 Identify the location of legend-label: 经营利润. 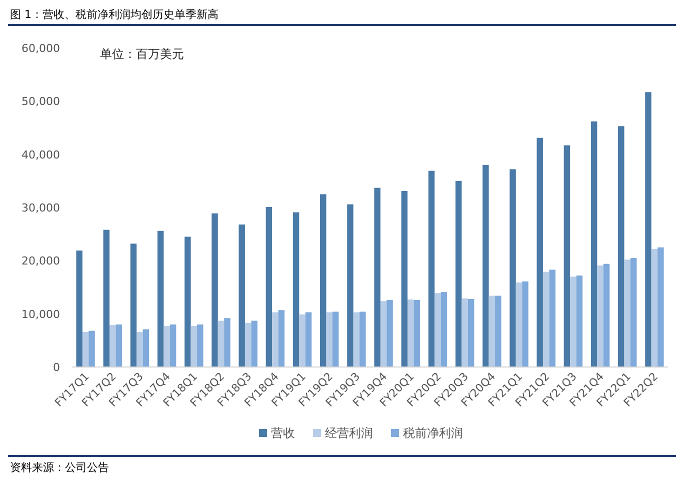
(349, 433).